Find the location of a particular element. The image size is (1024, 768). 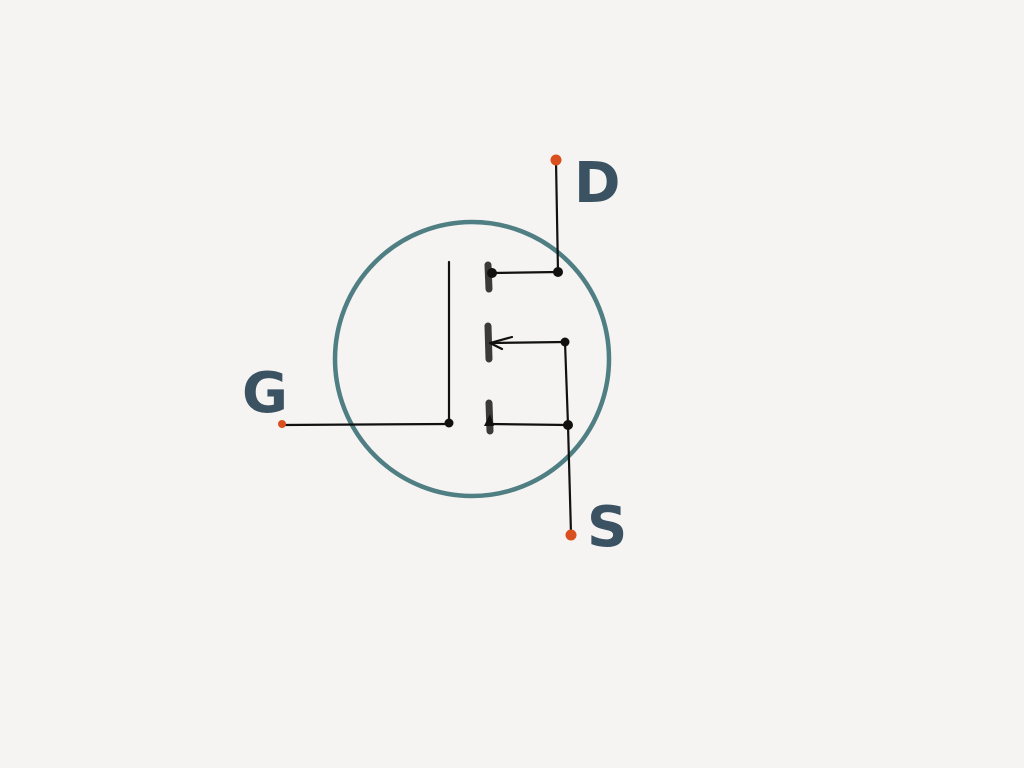

drain-lead is located at coordinates (557, 216).